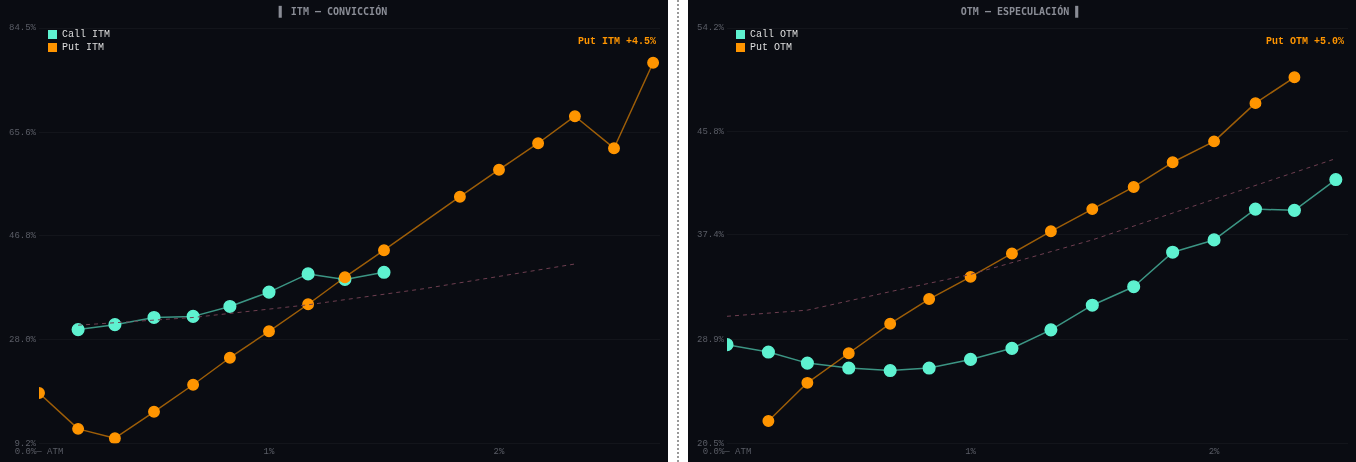 This screenshot has height=462, width=1356. I want to click on legend-label: Call OTM, so click(774, 34).